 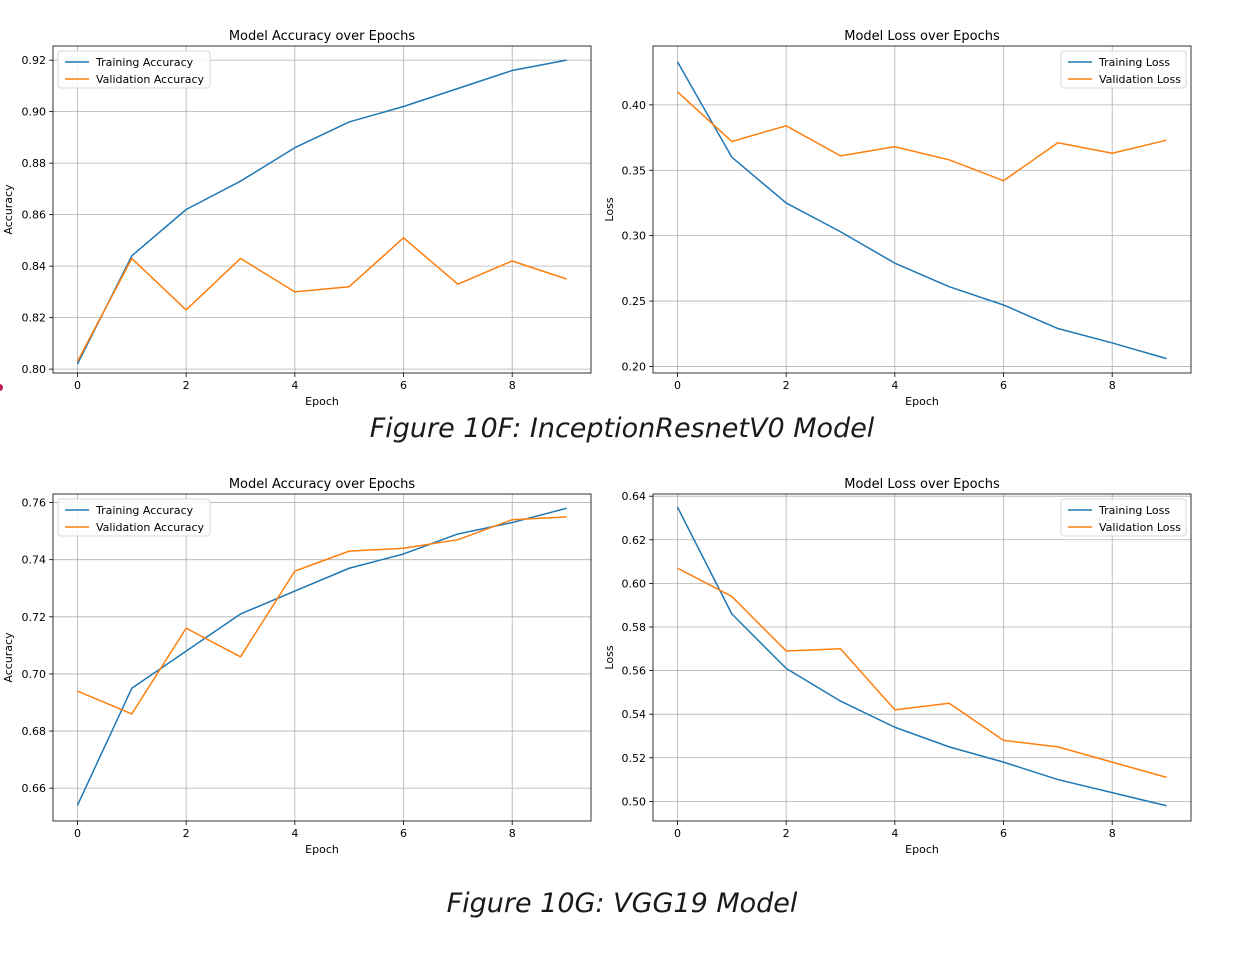 What do you see at coordinates (34, 617) in the screenshot?
I see `y-tick-label: 0.72` at bounding box center [34, 617].